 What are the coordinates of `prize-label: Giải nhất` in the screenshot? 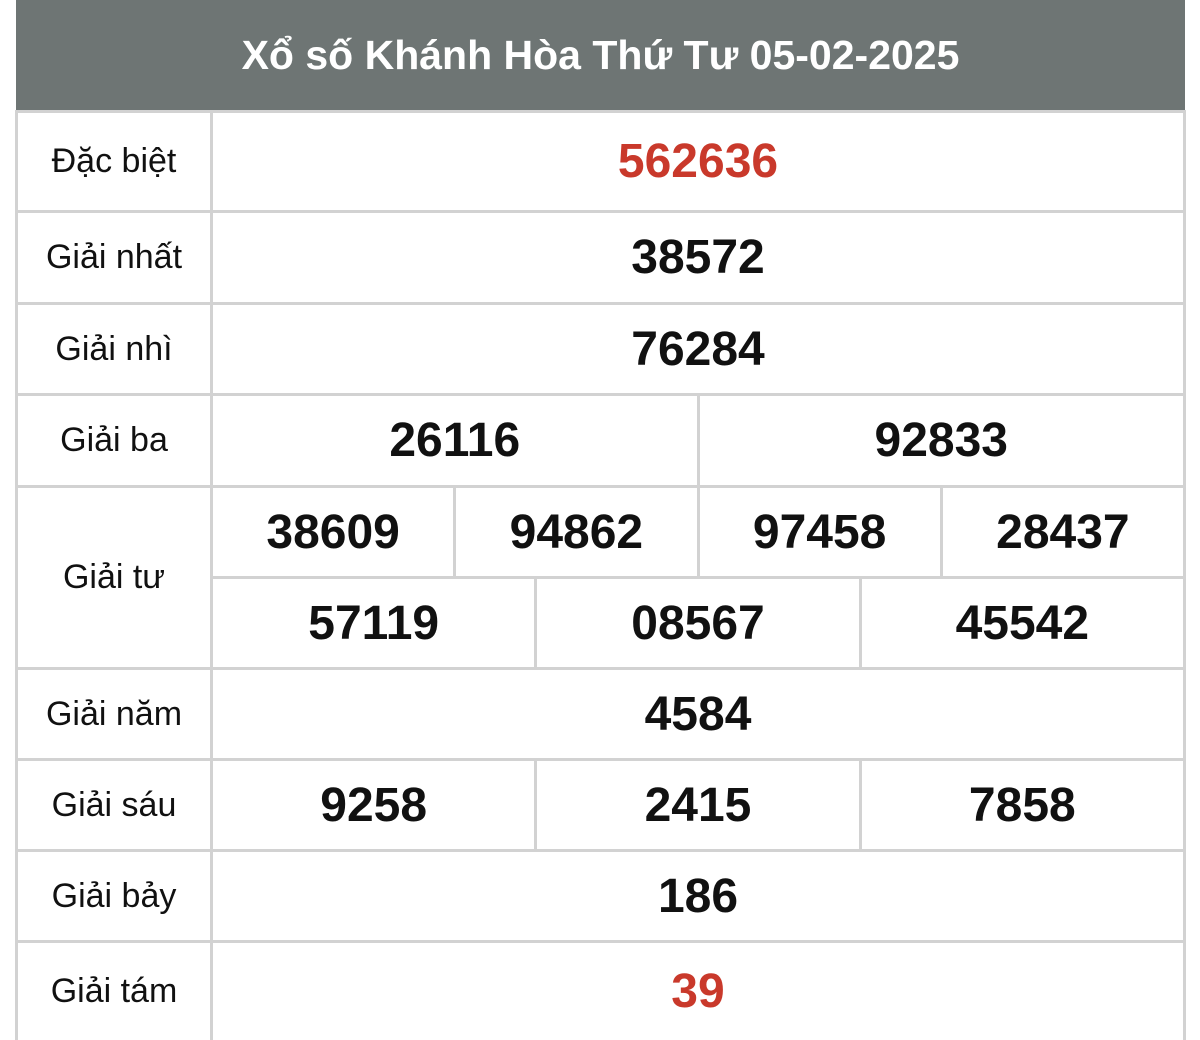 It's located at (115, 257).